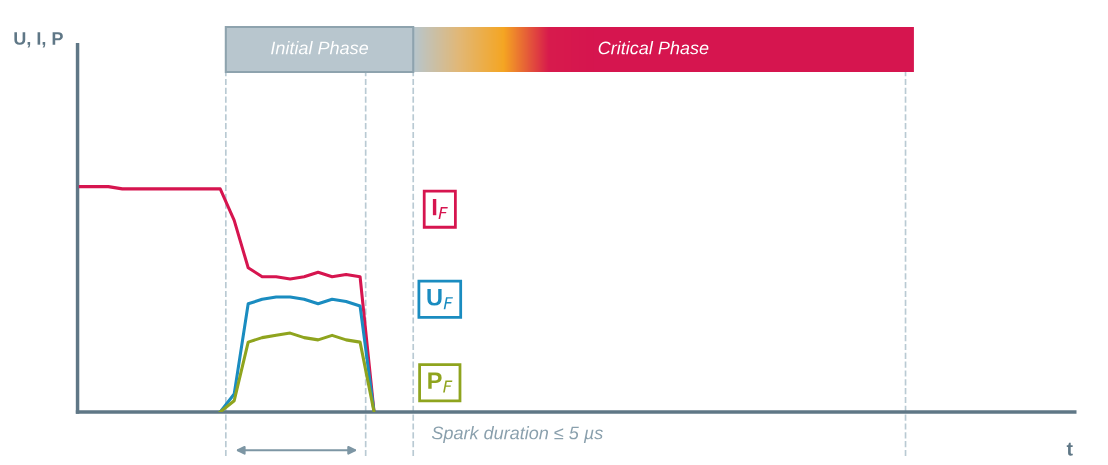 The width and height of the screenshot is (1108, 465). I want to click on text: I$_{F}$, so click(440, 209).